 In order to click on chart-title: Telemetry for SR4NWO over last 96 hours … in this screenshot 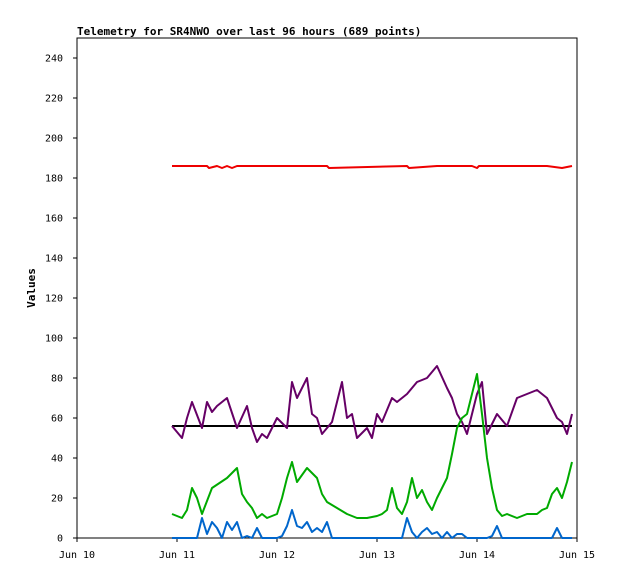, I will do `click(249, 31)`.